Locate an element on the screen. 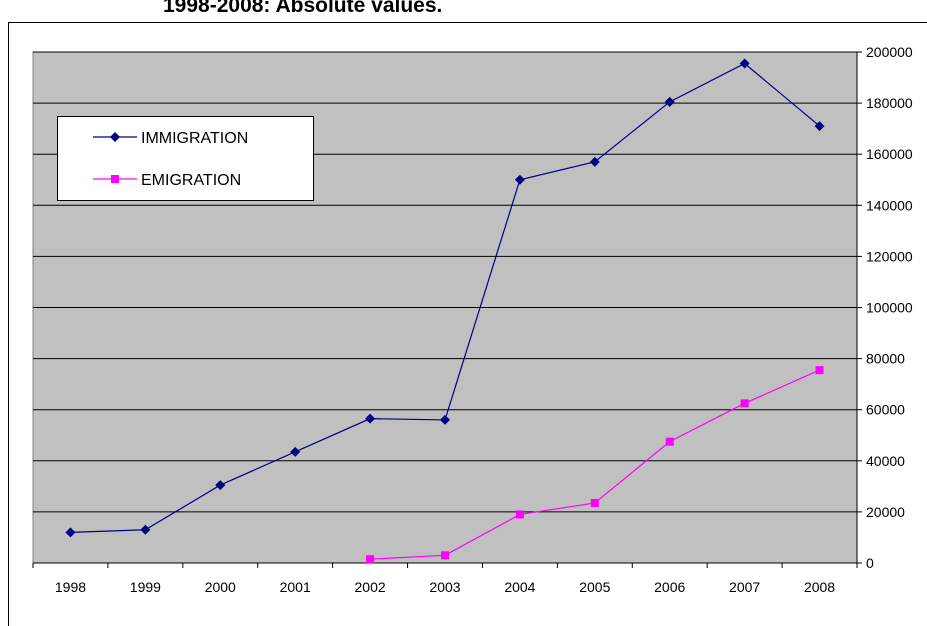 The height and width of the screenshot is (626, 927). x-tick-label: 1998 is located at coordinates (70, 587).